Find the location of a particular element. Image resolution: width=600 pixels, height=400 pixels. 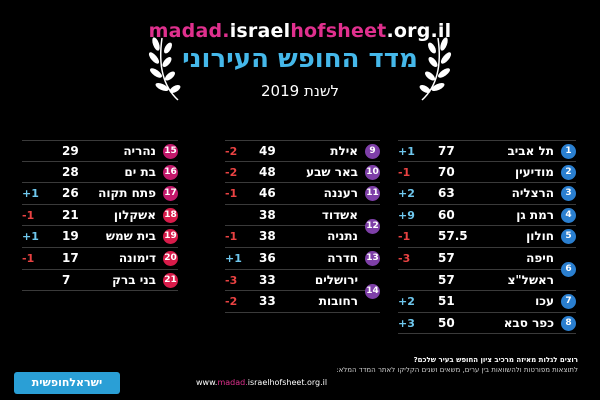

city-name: אשקלון is located at coordinates (134, 214).